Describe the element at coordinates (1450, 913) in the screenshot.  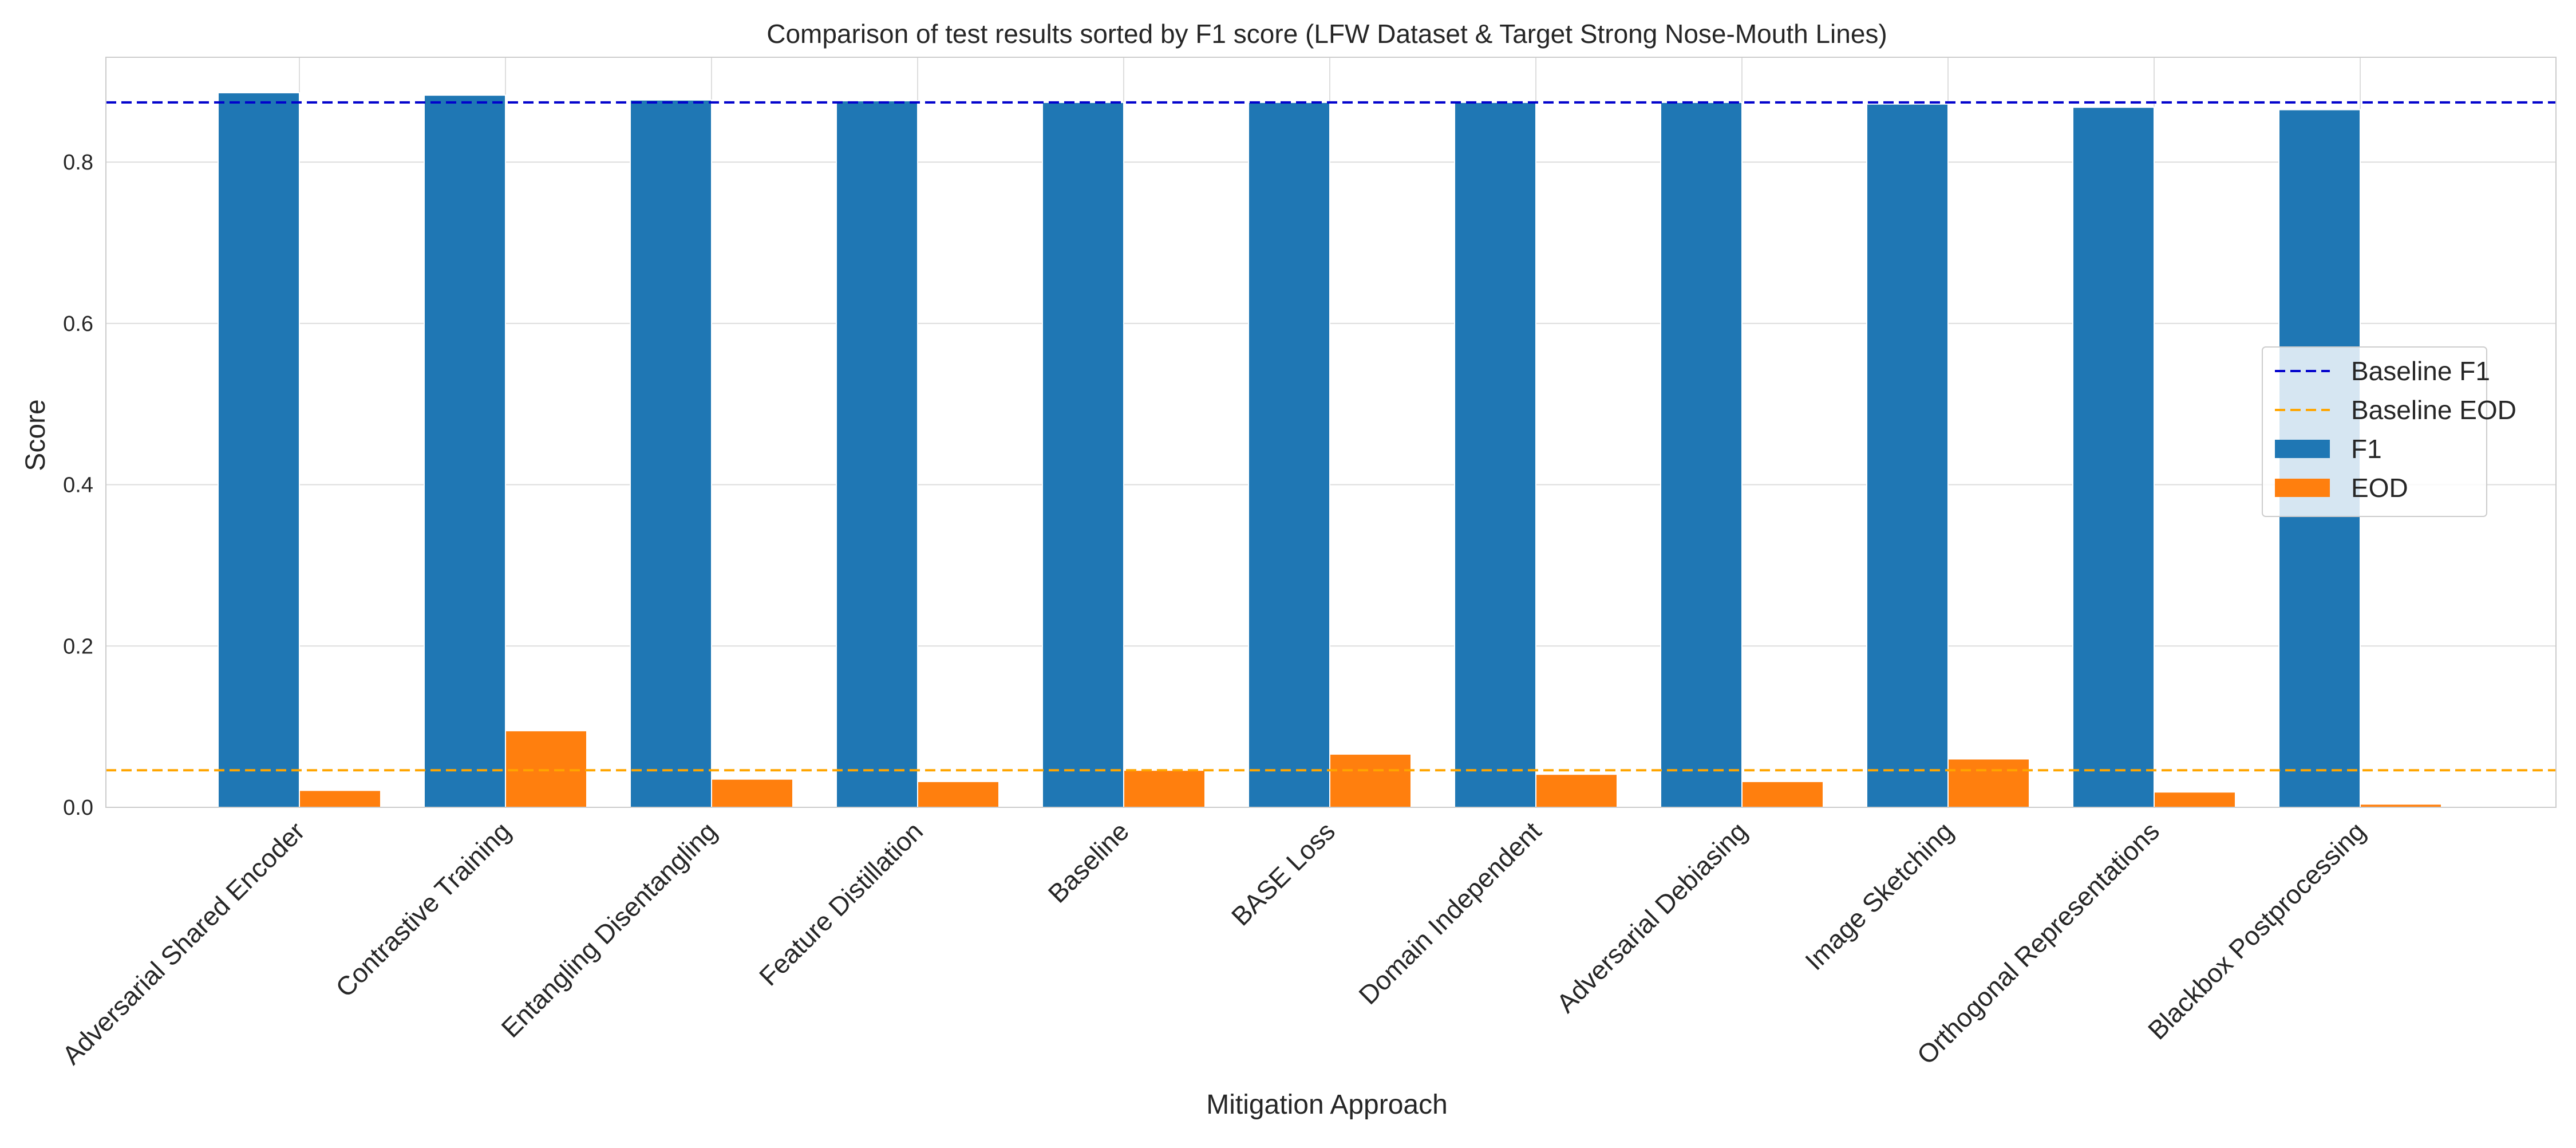
I see `x-tick-label: Domain Independent` at that location.